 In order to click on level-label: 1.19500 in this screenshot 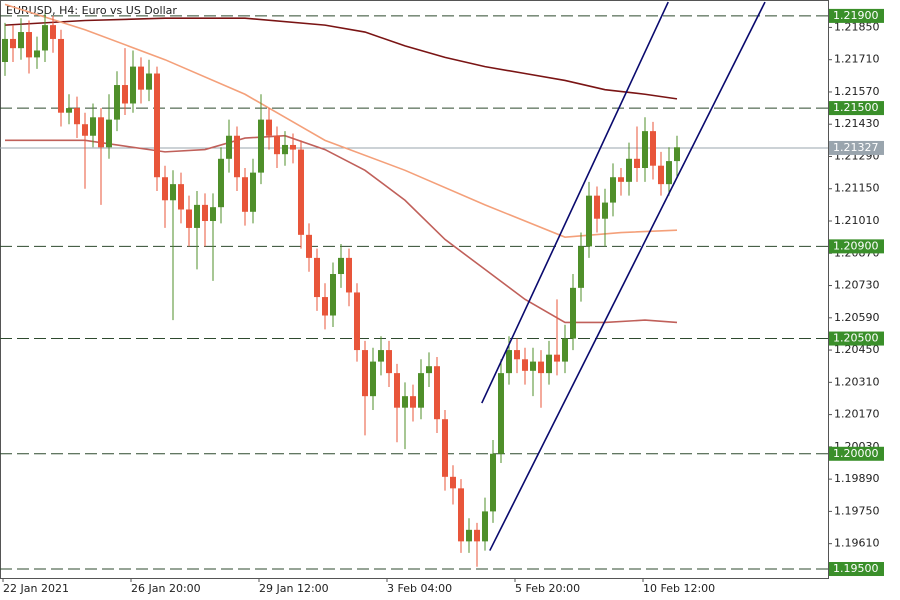, I will do `click(856, 568)`.